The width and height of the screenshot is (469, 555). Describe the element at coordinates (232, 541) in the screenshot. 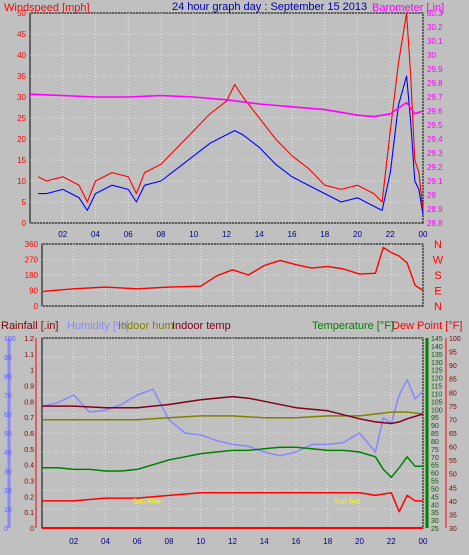

I see `temperature-time-tick: 12` at that location.